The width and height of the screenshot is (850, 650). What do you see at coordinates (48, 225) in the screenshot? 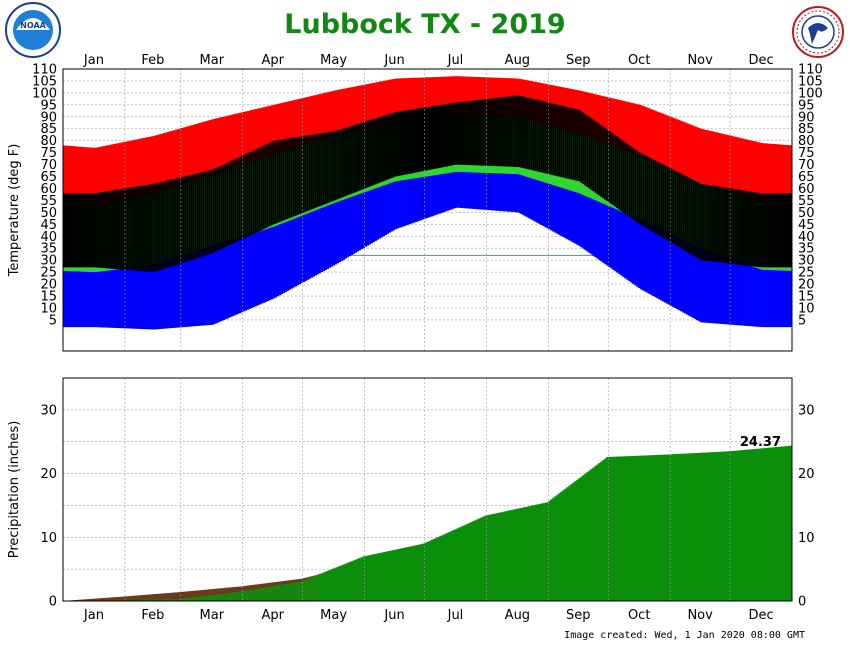
I see `temp-tick-left: 45` at bounding box center [48, 225].